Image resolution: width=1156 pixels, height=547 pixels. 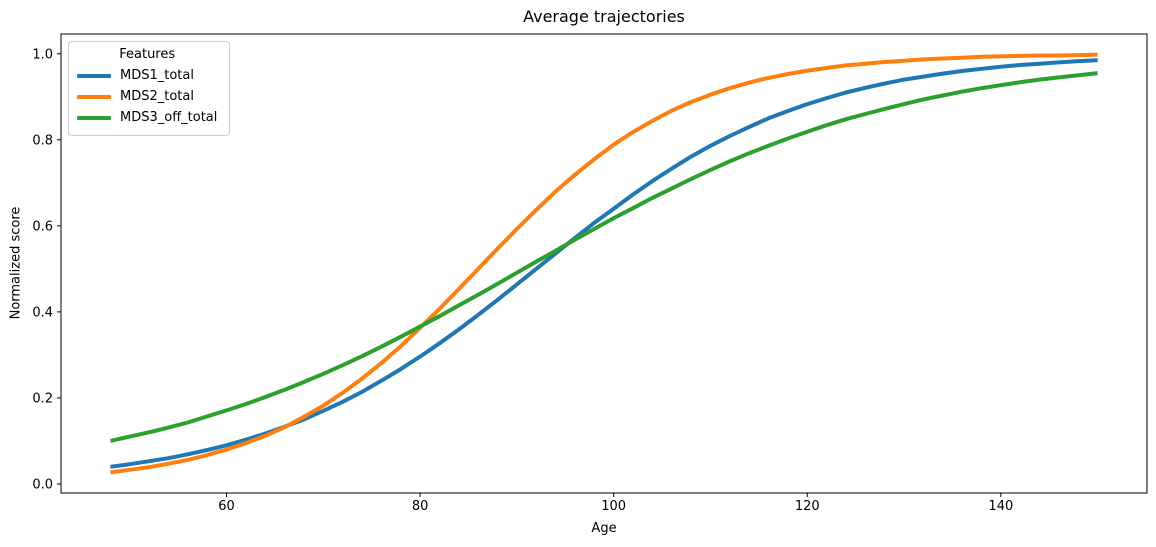 What do you see at coordinates (42, 312) in the screenshot?
I see `y-tick-label: 0.4` at bounding box center [42, 312].